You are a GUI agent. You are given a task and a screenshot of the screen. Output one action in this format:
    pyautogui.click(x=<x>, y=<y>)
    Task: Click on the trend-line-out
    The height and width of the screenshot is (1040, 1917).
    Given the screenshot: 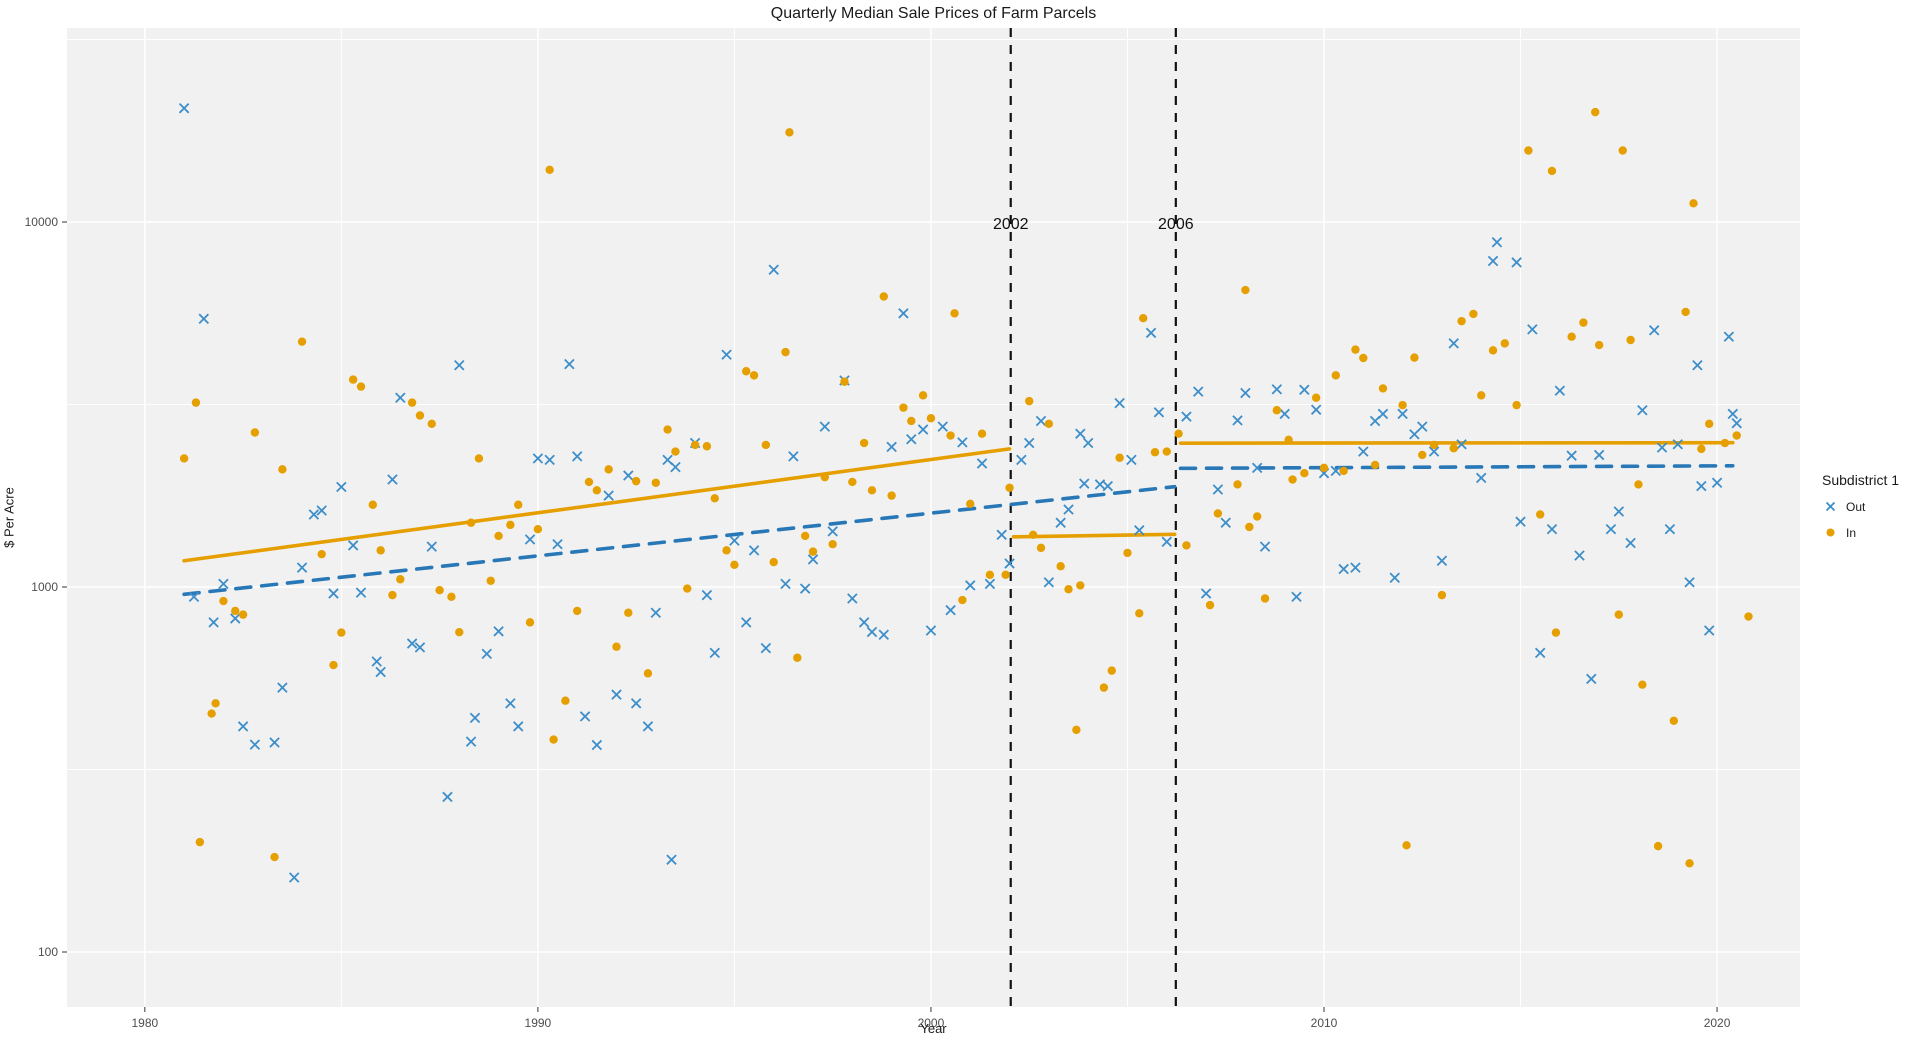 What is the action you would take?
    pyautogui.click(x=1456, y=467)
    